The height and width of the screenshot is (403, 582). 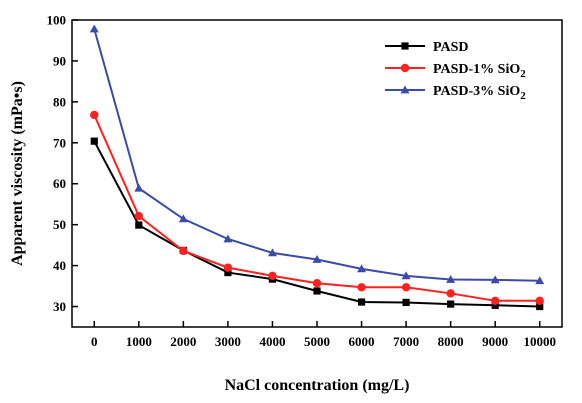 What do you see at coordinates (57, 20) in the screenshot?
I see `y-tick-label: 100` at bounding box center [57, 20].